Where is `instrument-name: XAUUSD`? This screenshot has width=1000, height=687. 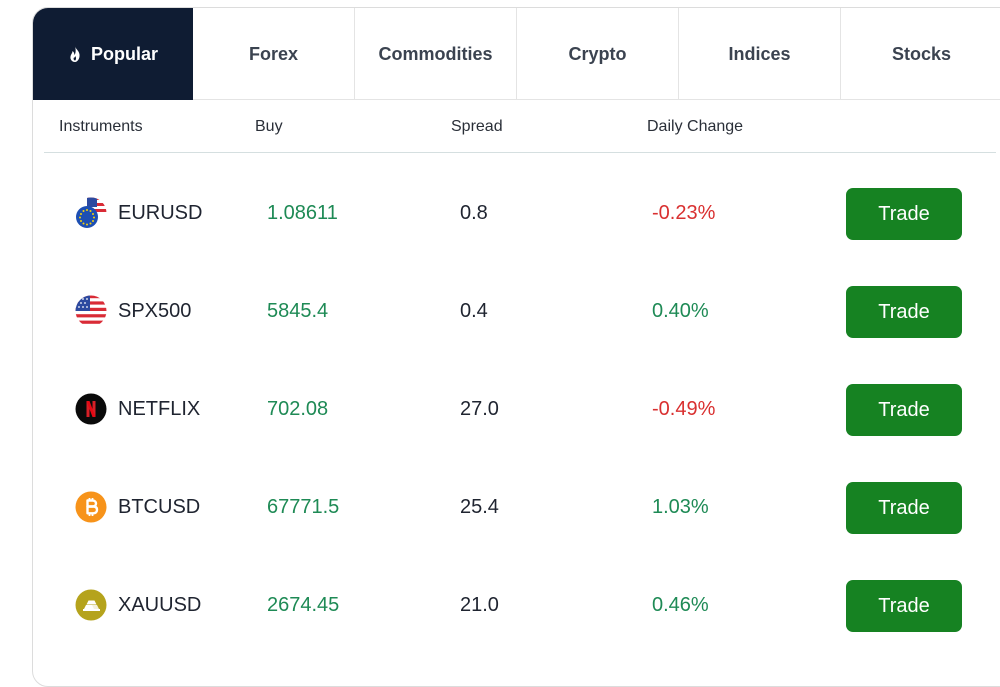 instrument-name: XAUUSD is located at coordinates (160, 604).